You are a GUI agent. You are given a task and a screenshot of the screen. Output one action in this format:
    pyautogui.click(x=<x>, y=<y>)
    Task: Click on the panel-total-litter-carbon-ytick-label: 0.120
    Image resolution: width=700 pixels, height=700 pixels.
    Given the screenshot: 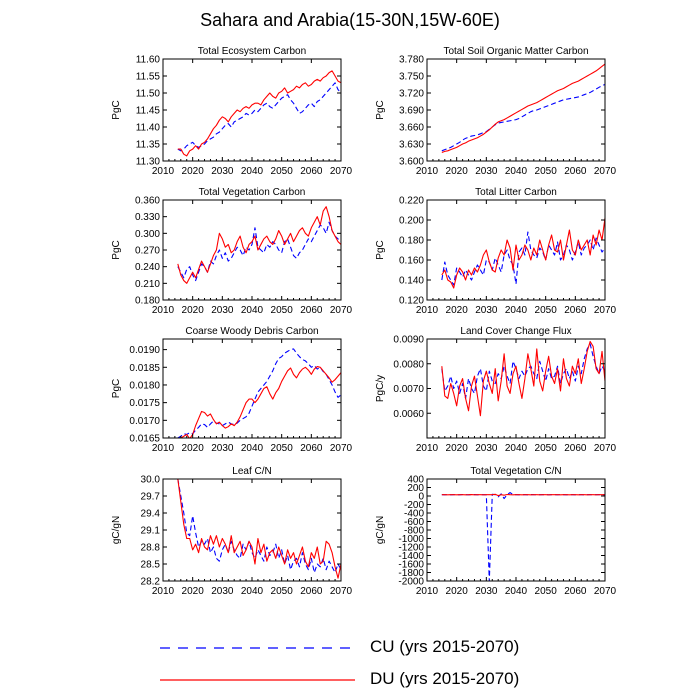 What is the action you would take?
    pyautogui.click(x=411, y=301)
    